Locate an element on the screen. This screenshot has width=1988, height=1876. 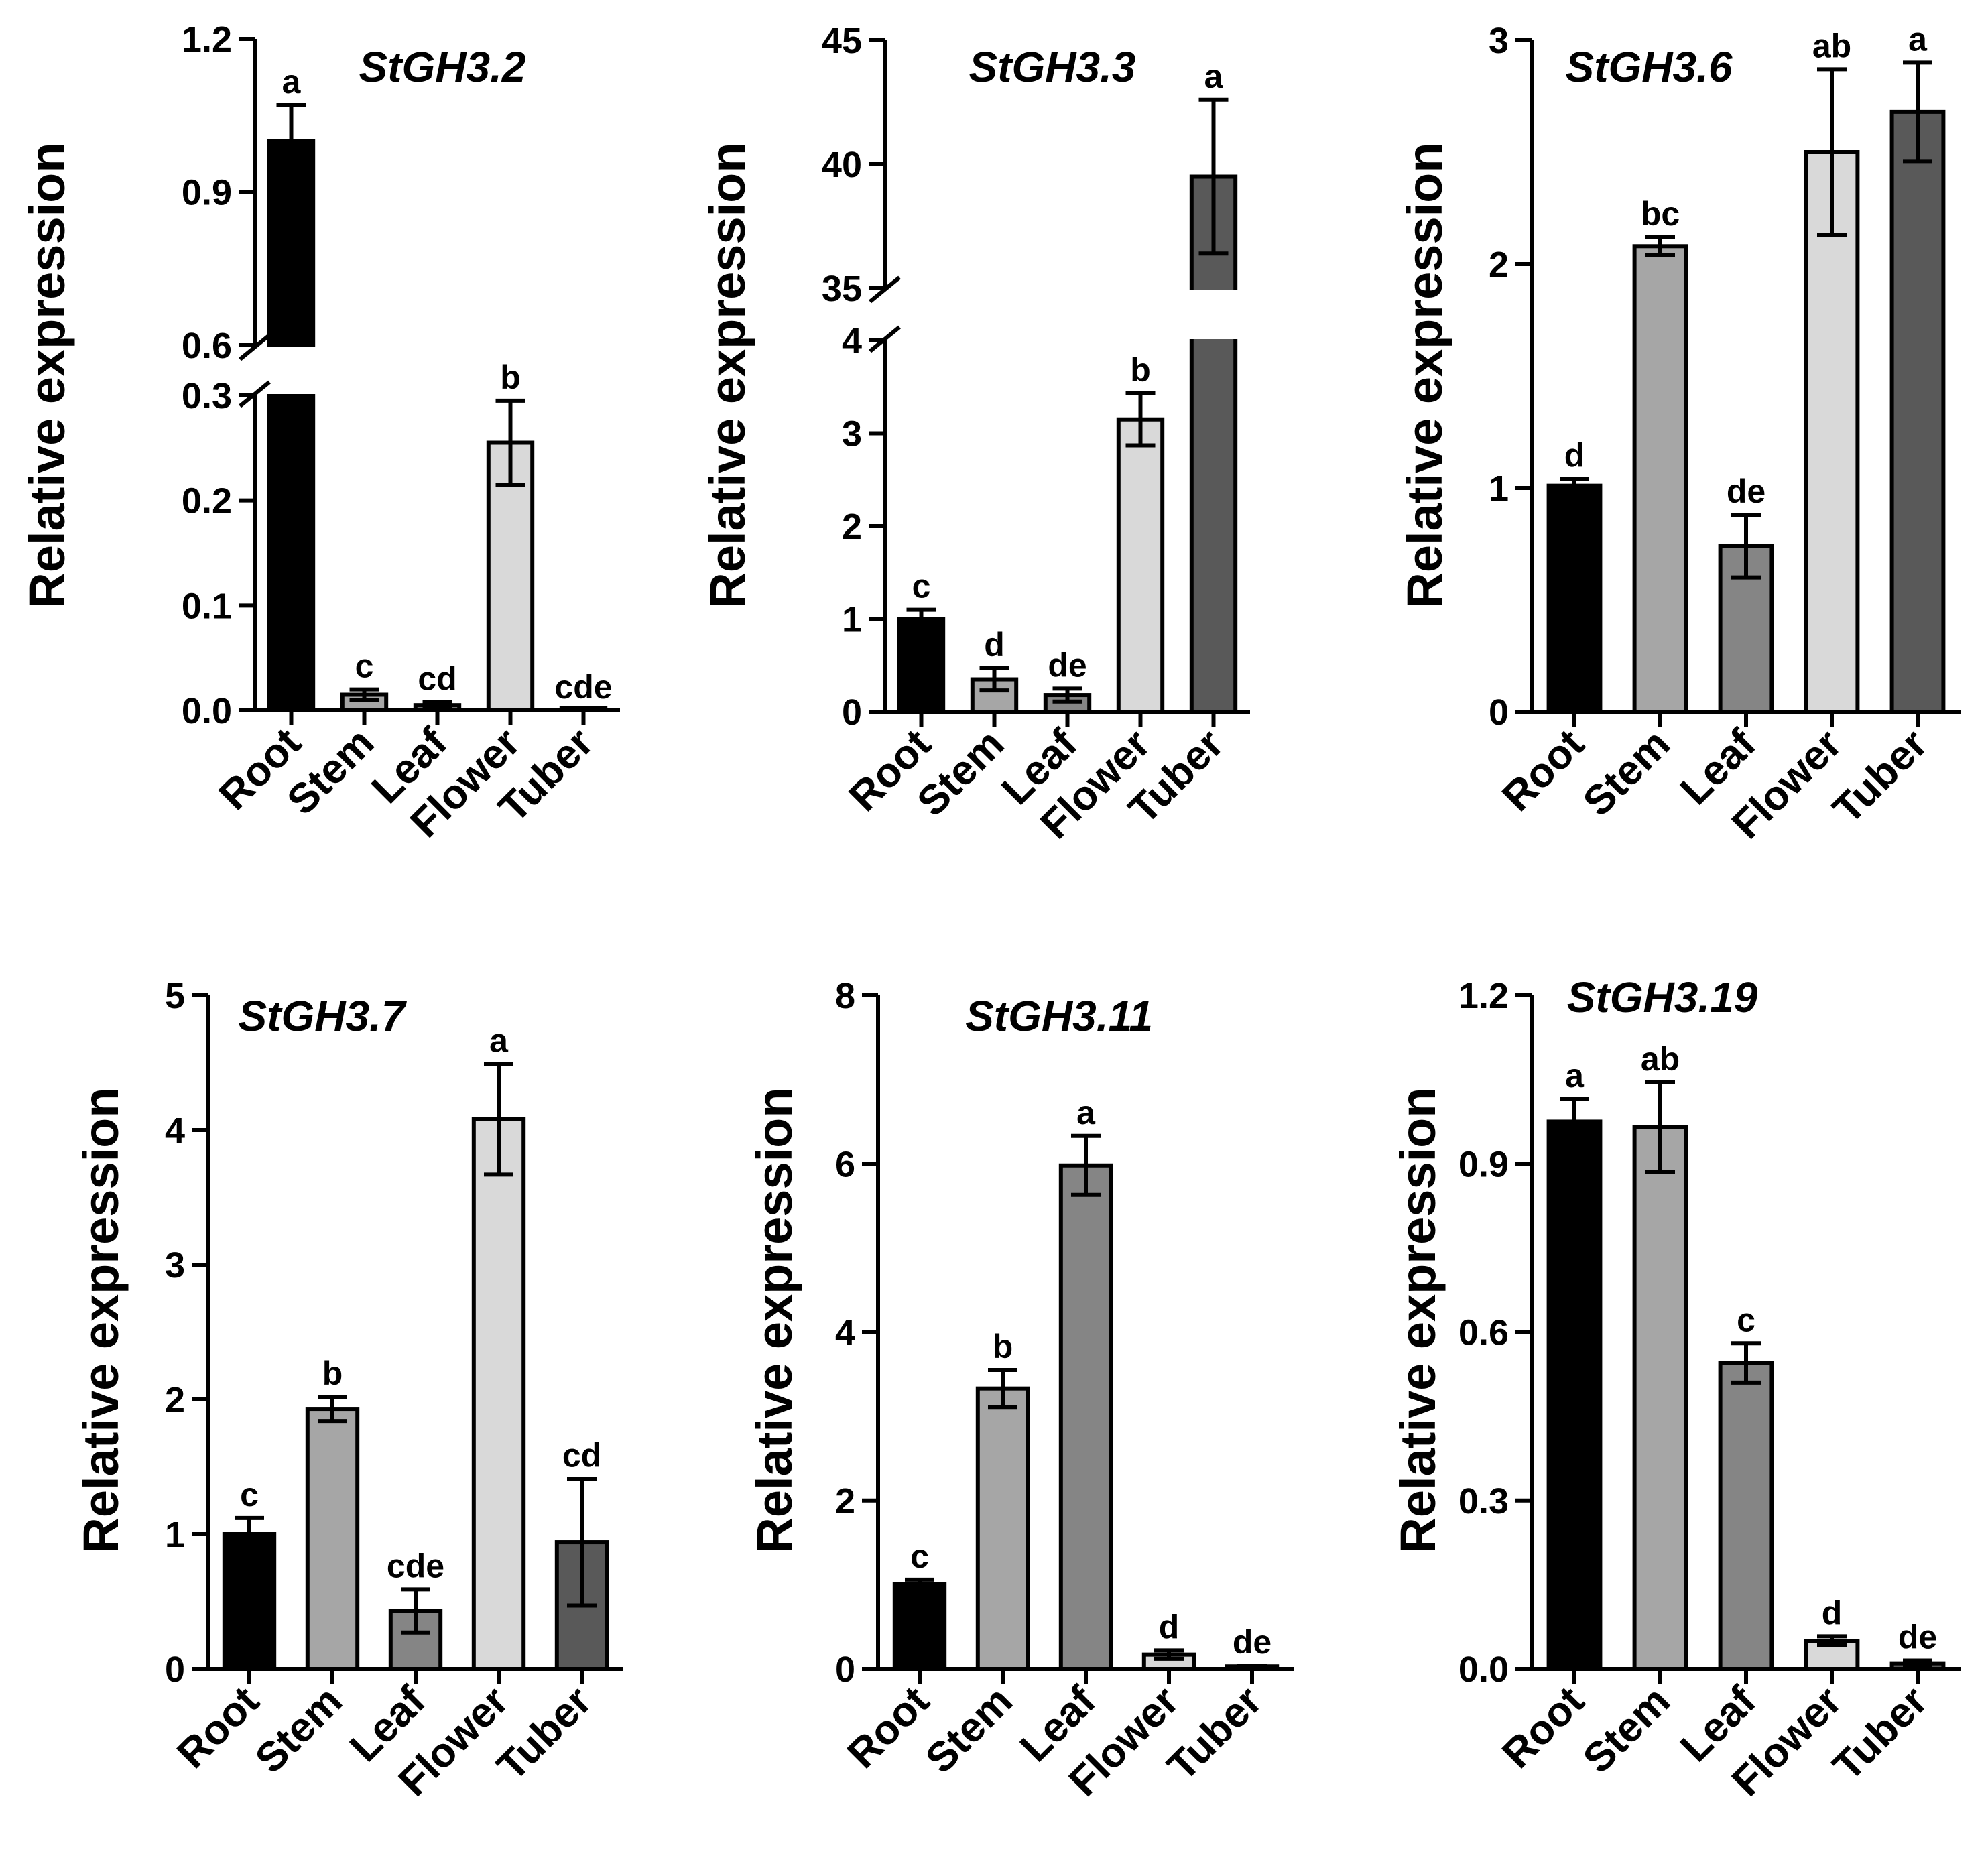
chart-title: StGH3.2 is located at coordinates (442, 67).